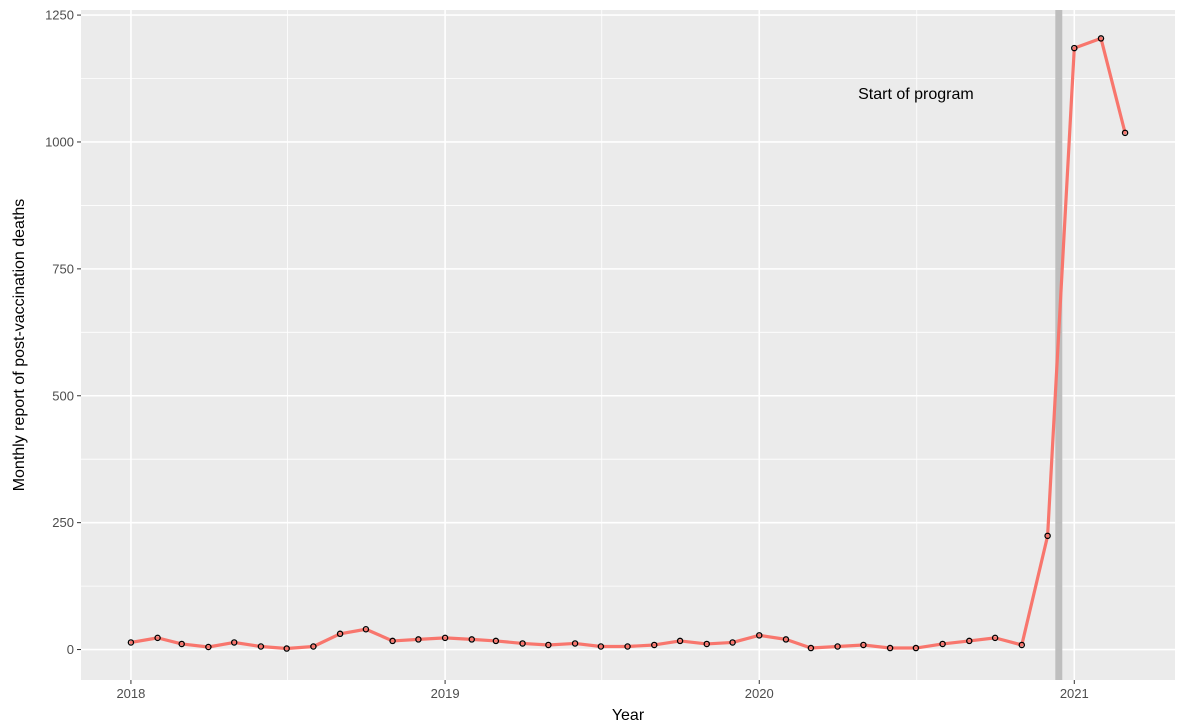 Image resolution: width=1183 pixels, height=724 pixels. Describe the element at coordinates (59, 15) in the screenshot. I see `y-tick-label: 1250` at that location.